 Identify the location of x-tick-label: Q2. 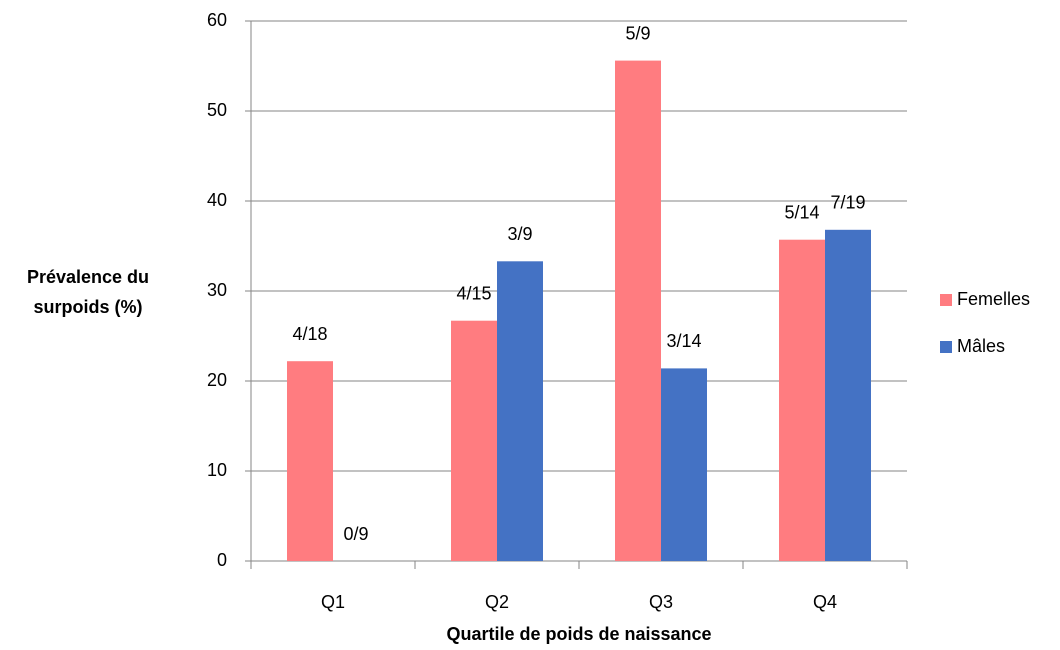
(497, 602).